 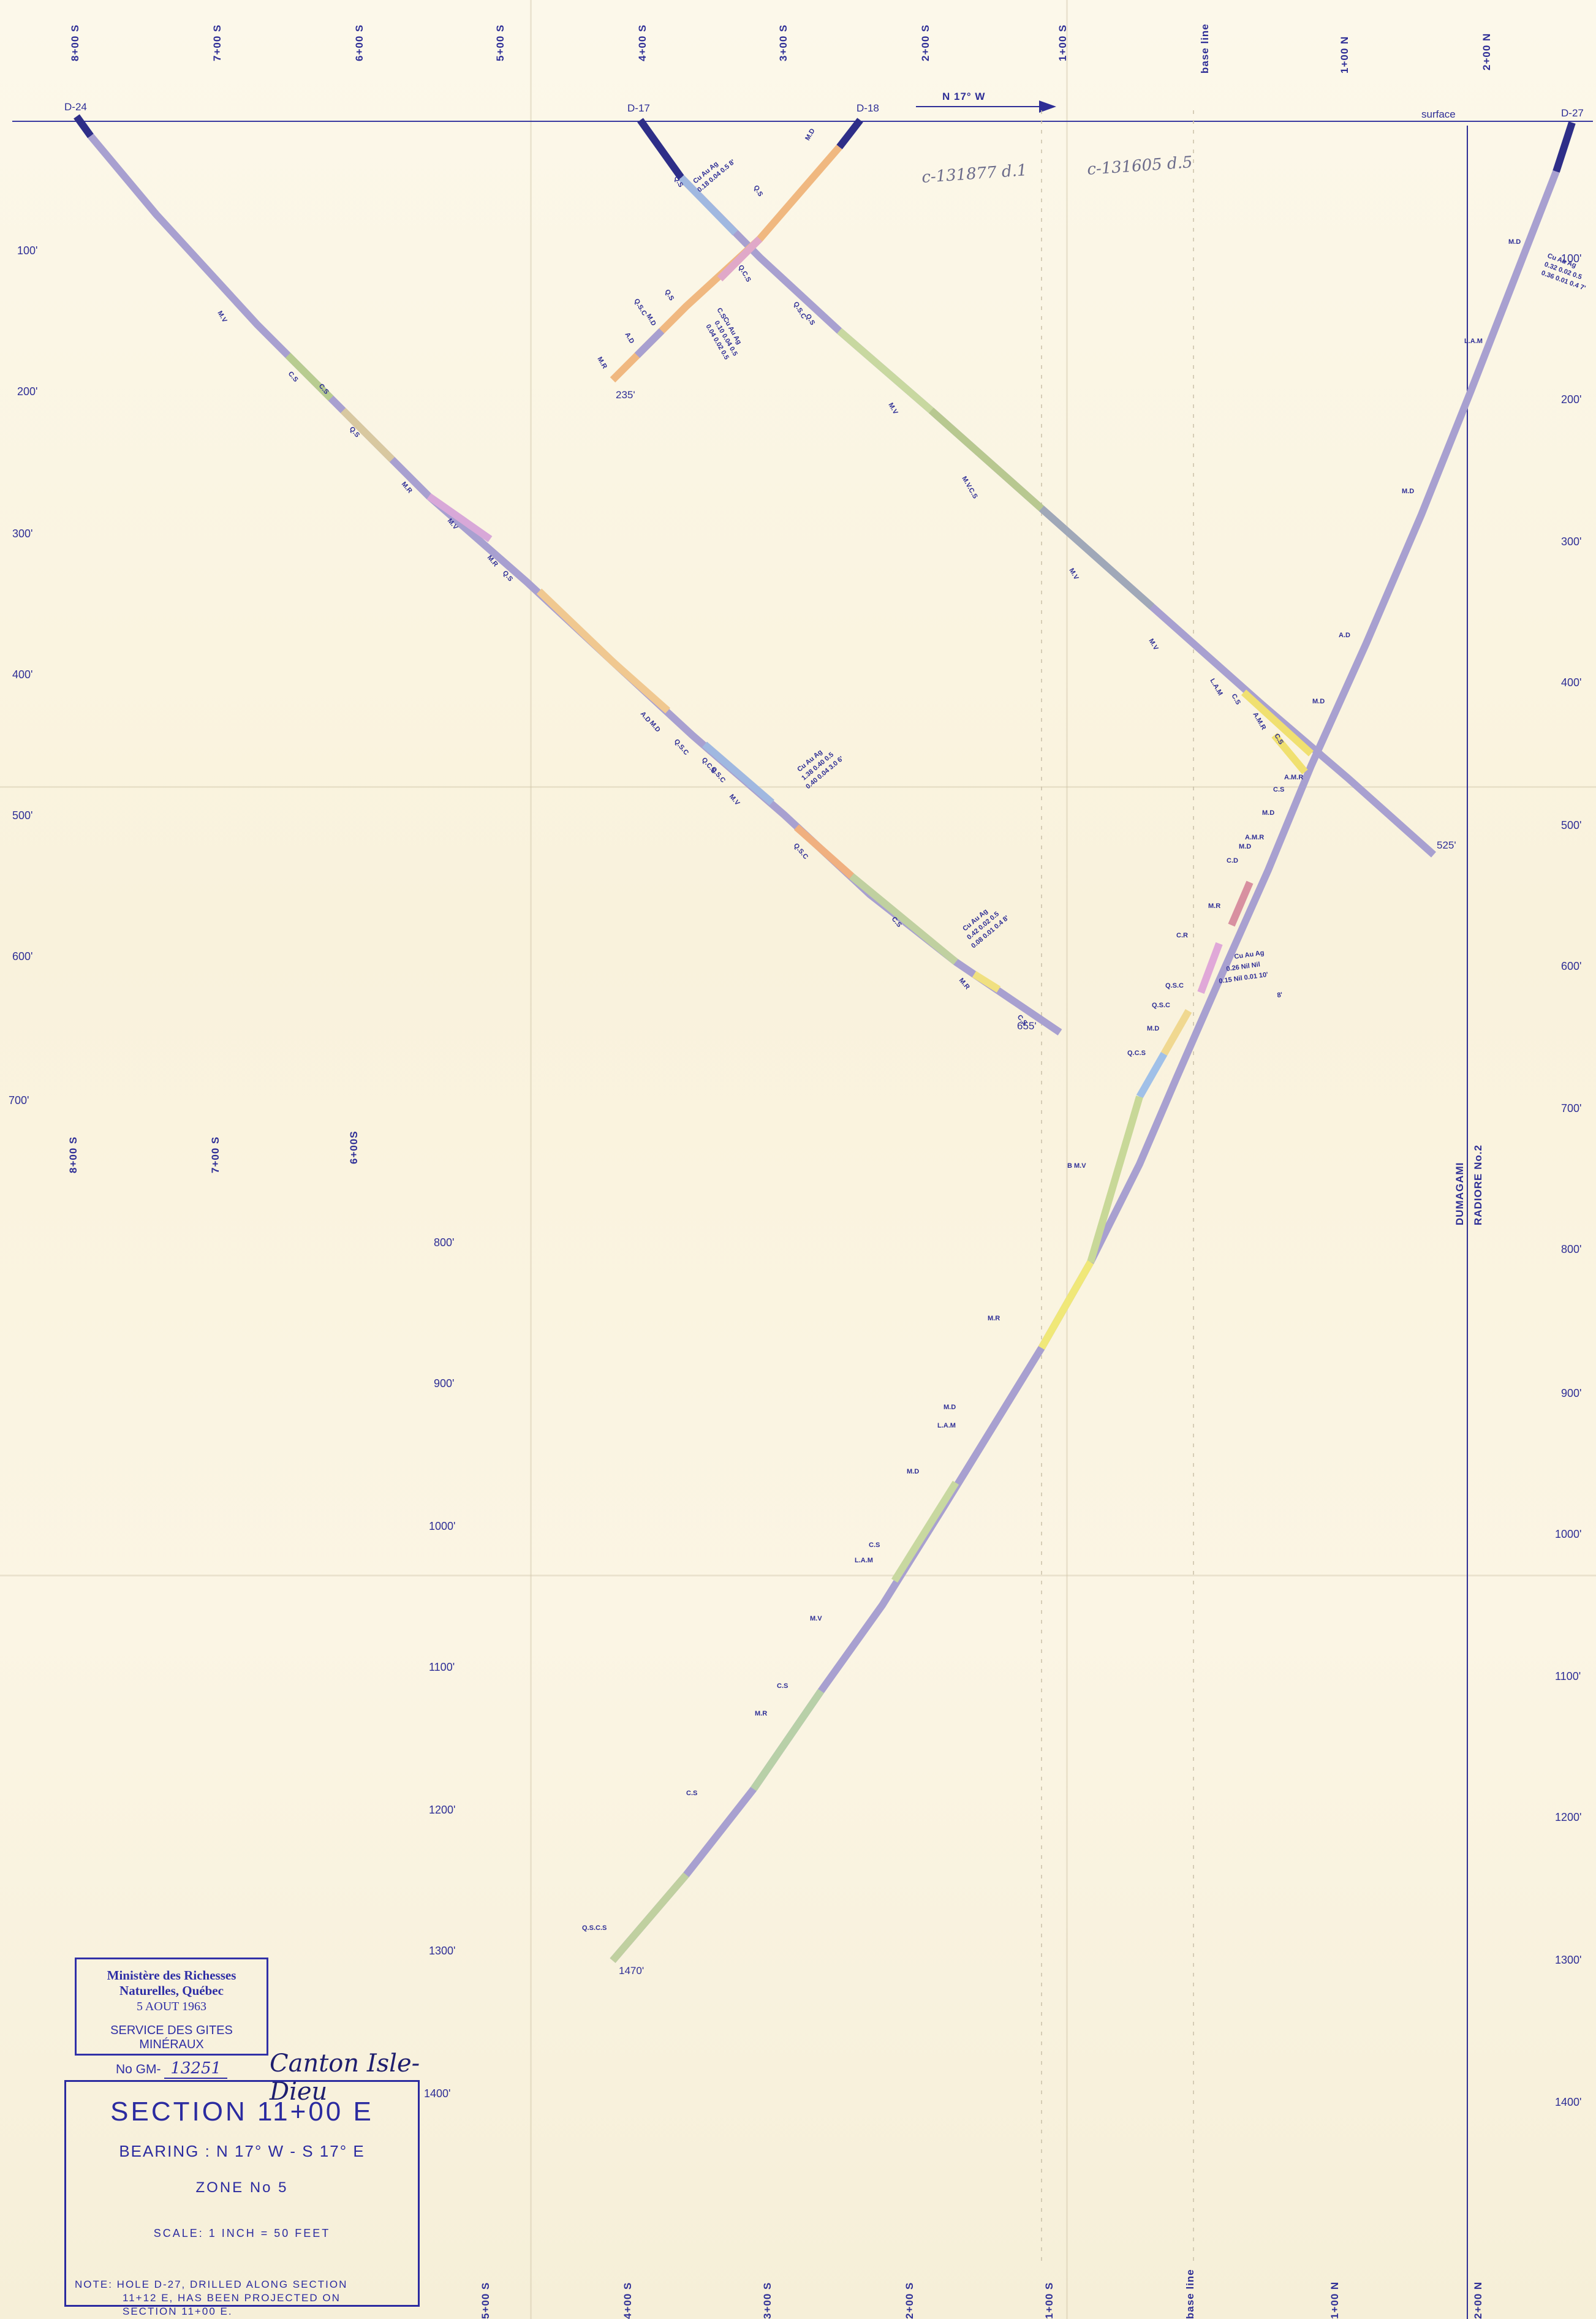 What do you see at coordinates (1076, 1166) in the screenshot?
I see `geology-code: B M.V` at bounding box center [1076, 1166].